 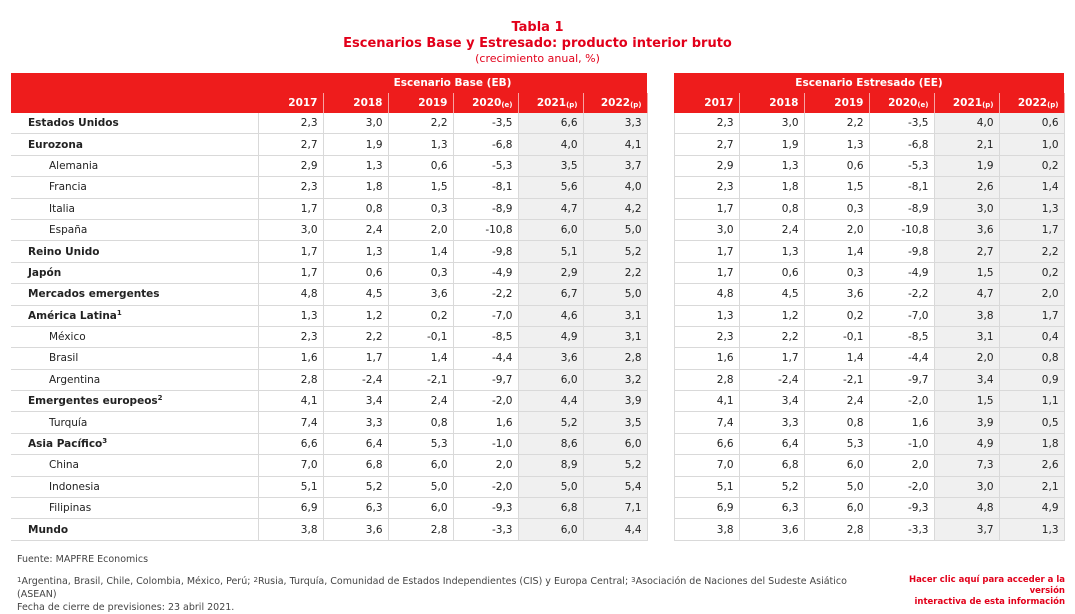 What do you see at coordinates (355, 358) in the screenshot?
I see `base-value-cell: 1,7` at bounding box center [355, 358].